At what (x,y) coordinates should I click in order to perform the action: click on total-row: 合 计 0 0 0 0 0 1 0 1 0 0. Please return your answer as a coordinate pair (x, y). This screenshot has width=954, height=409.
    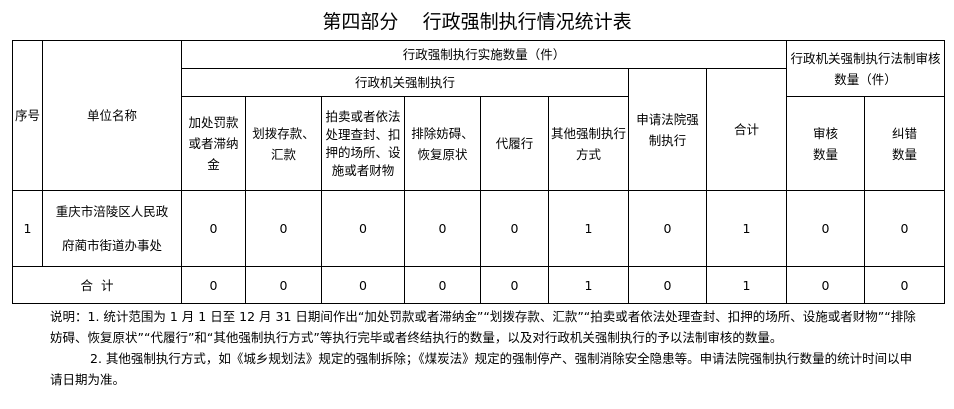
    Looking at the image, I should click on (479, 285).